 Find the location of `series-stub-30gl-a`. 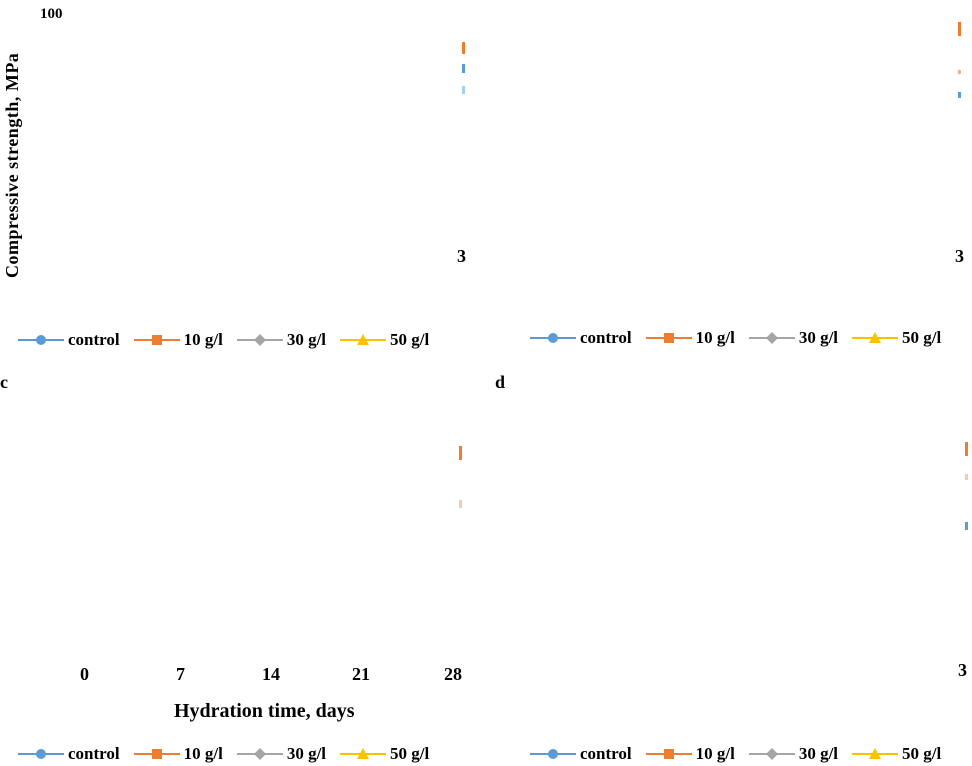

series-stub-30gl-a is located at coordinates (463, 90).